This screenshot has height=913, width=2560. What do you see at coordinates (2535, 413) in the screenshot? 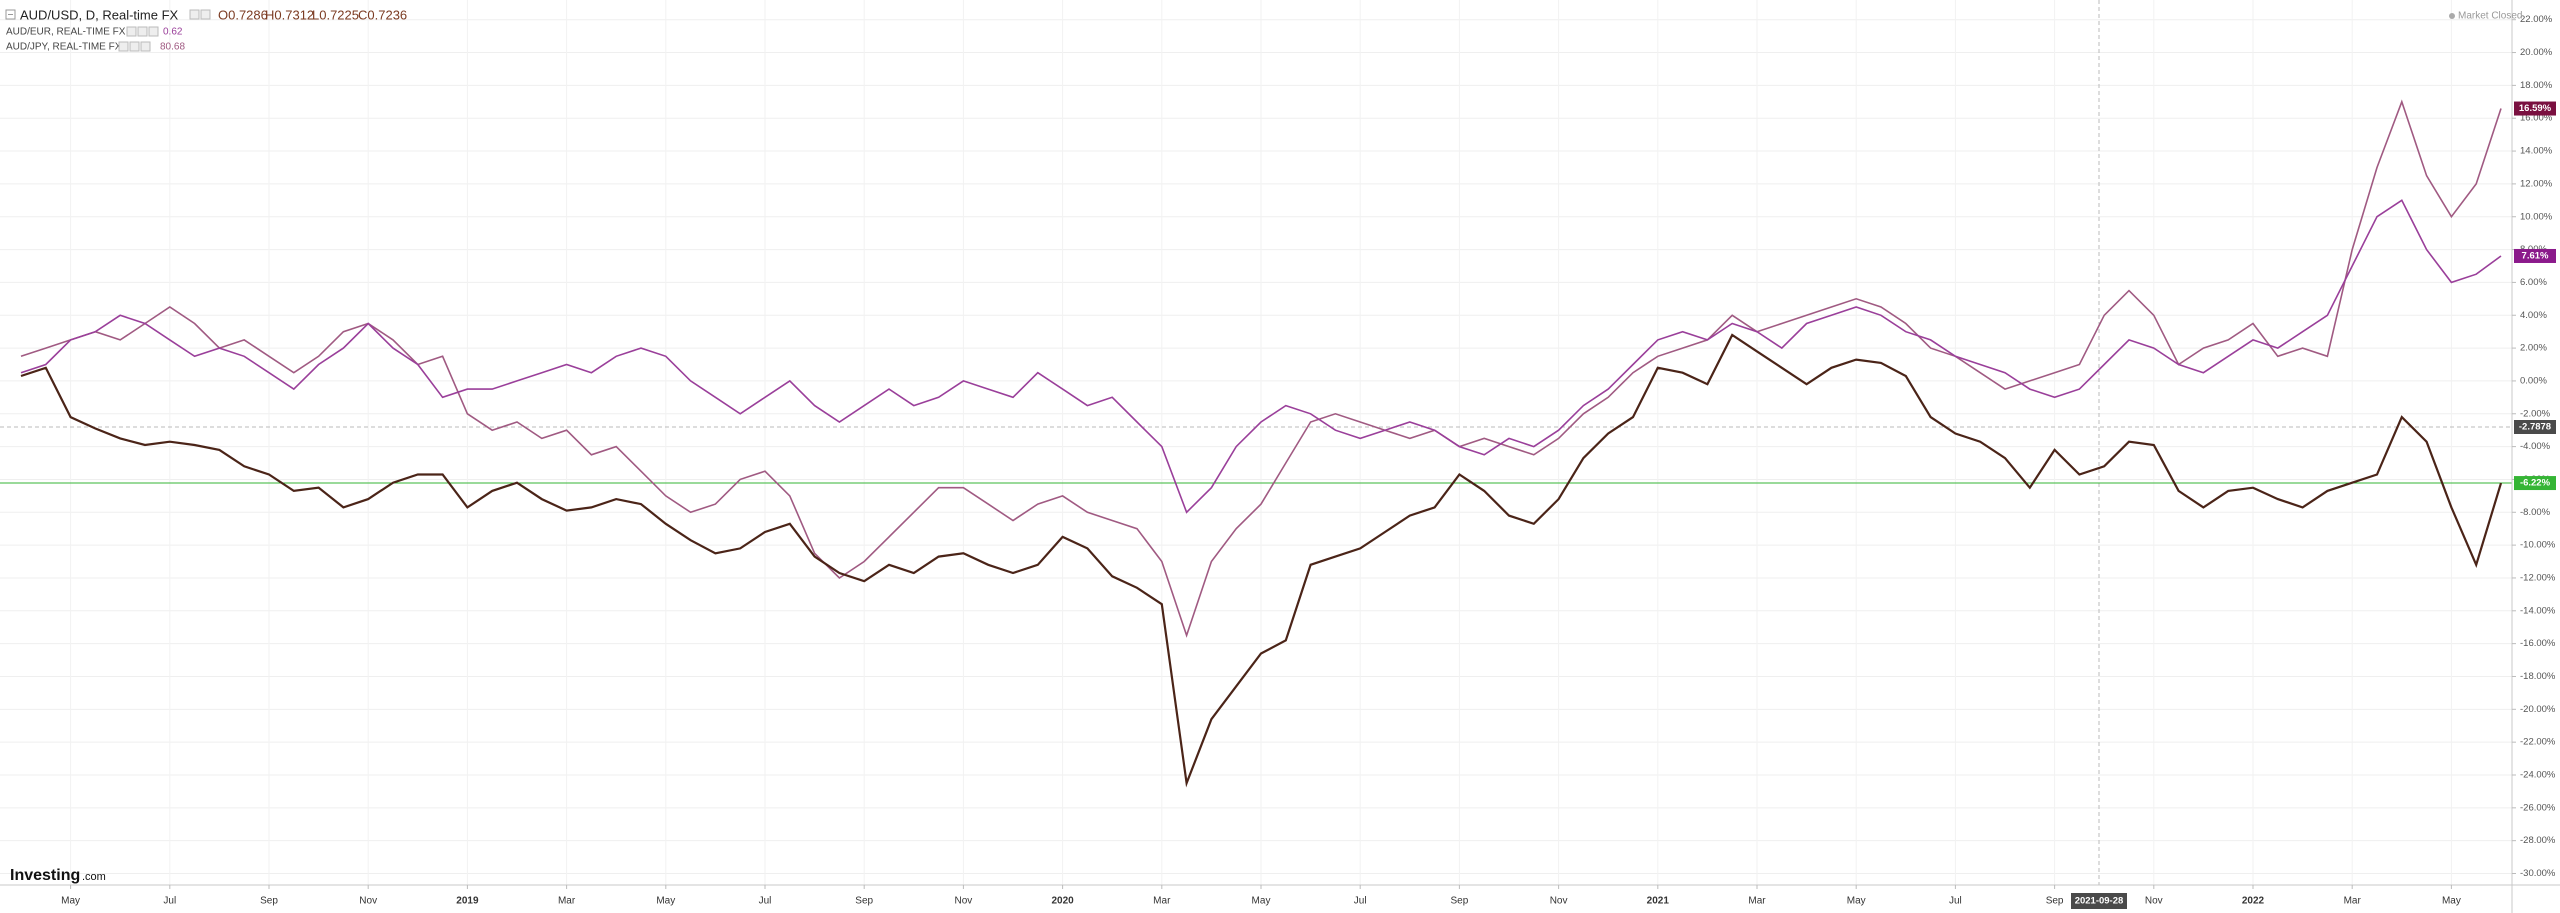
I see `y-tick-label: -2.00%` at bounding box center [2535, 413].